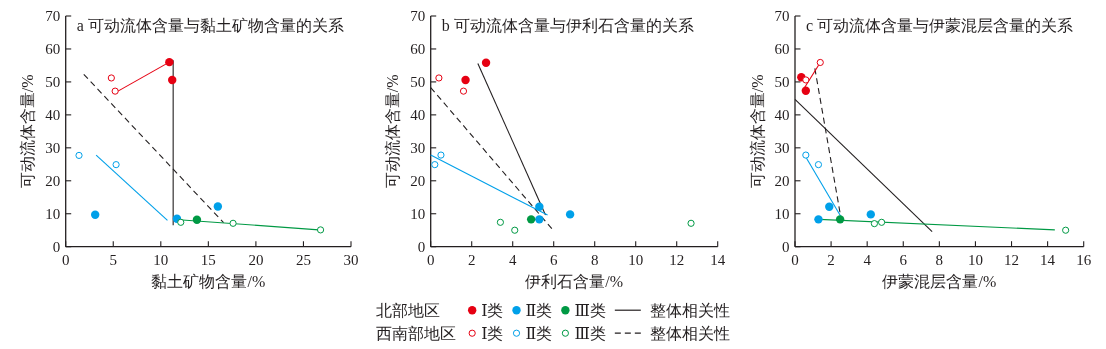  What do you see at coordinates (208, 281) in the screenshot?
I see `x-axis-title: 黏土矿物含量/%` at bounding box center [208, 281].